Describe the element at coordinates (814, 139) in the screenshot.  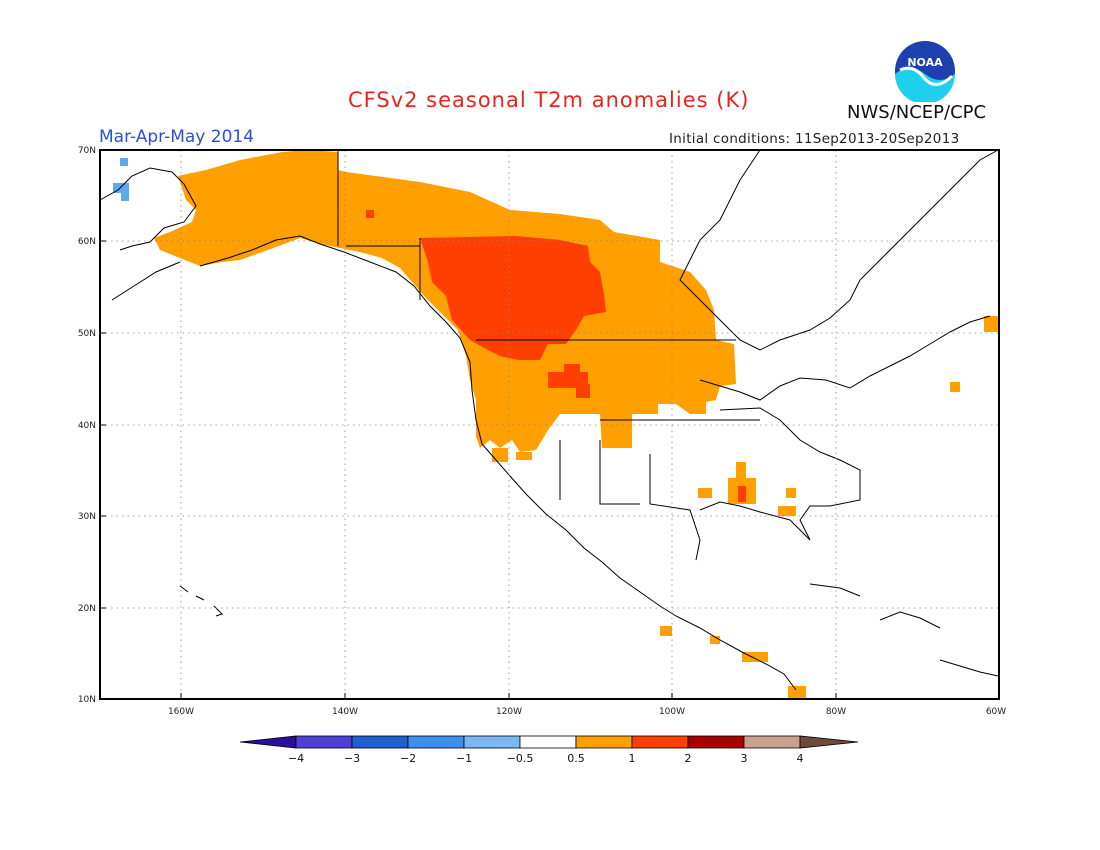
I see `initial-conditions: Initial conditions: 11Sep2013-20Sep2013` at that location.